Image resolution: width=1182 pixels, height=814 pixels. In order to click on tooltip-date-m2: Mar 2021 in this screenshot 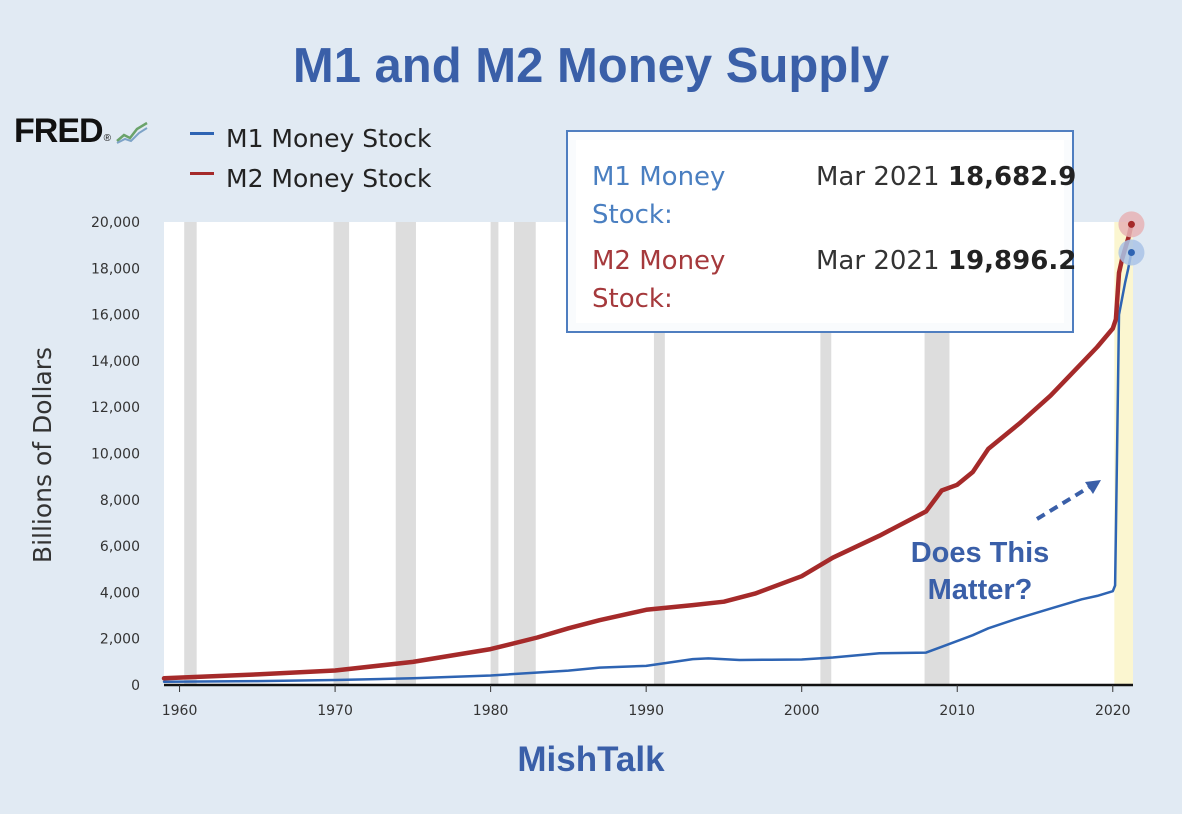, I will do `click(878, 261)`.